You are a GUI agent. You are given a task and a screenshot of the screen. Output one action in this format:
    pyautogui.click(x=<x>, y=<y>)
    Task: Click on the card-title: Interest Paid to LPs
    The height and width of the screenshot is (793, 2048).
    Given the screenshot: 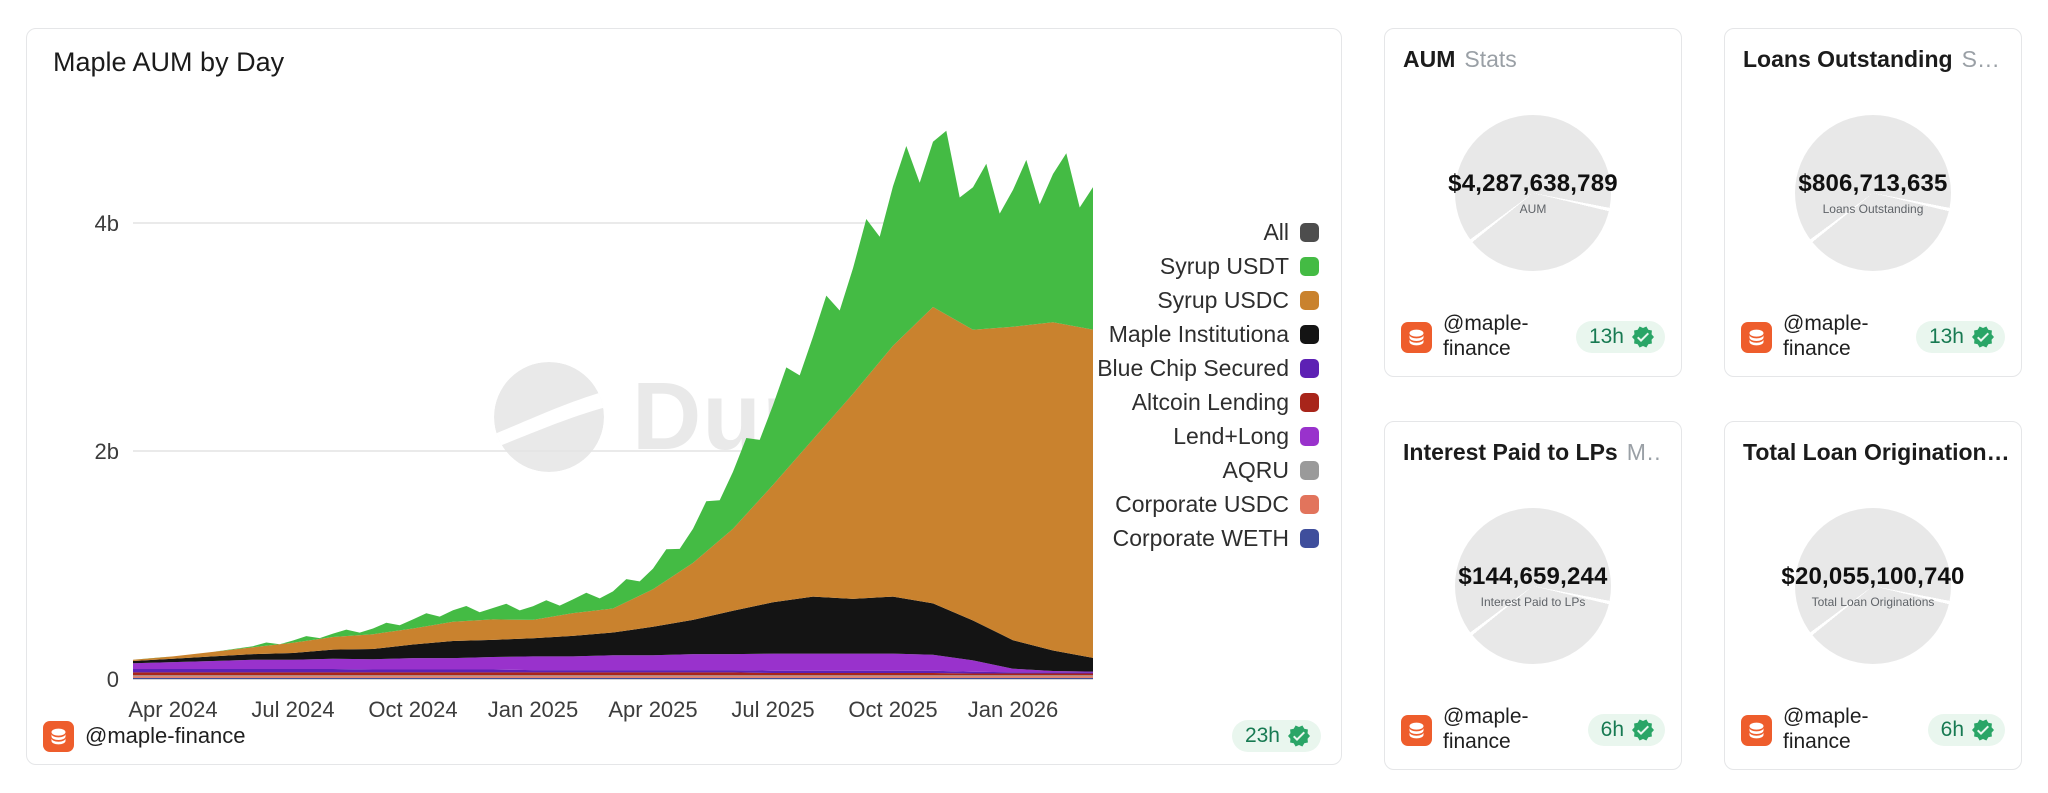 What is the action you would take?
    pyautogui.click(x=1510, y=452)
    